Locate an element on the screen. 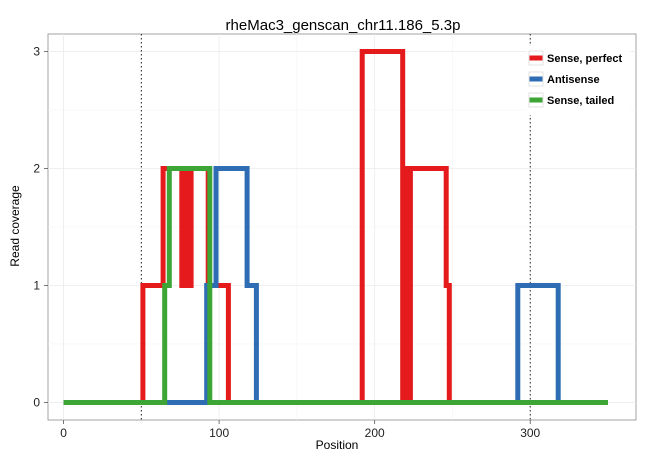 The image size is (650, 460). x-tick-label: 100 is located at coordinates (219, 433).